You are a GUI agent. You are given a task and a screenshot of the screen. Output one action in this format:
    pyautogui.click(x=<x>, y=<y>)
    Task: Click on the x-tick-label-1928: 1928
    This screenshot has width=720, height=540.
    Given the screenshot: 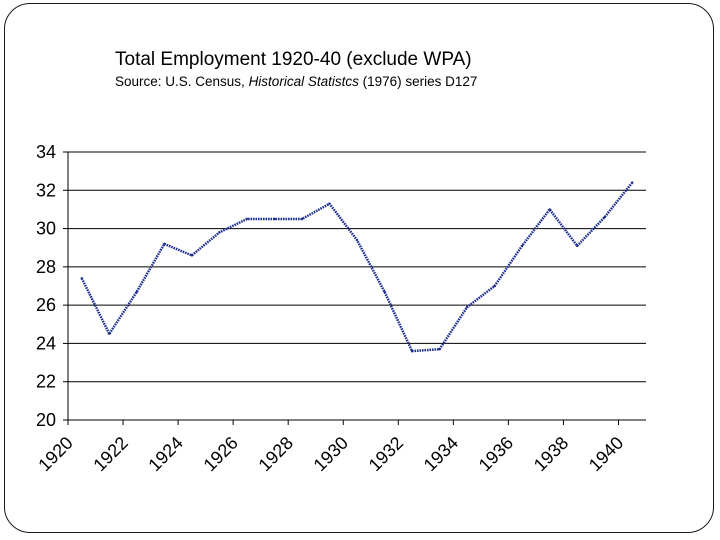 What is the action you would take?
    pyautogui.click(x=276, y=454)
    